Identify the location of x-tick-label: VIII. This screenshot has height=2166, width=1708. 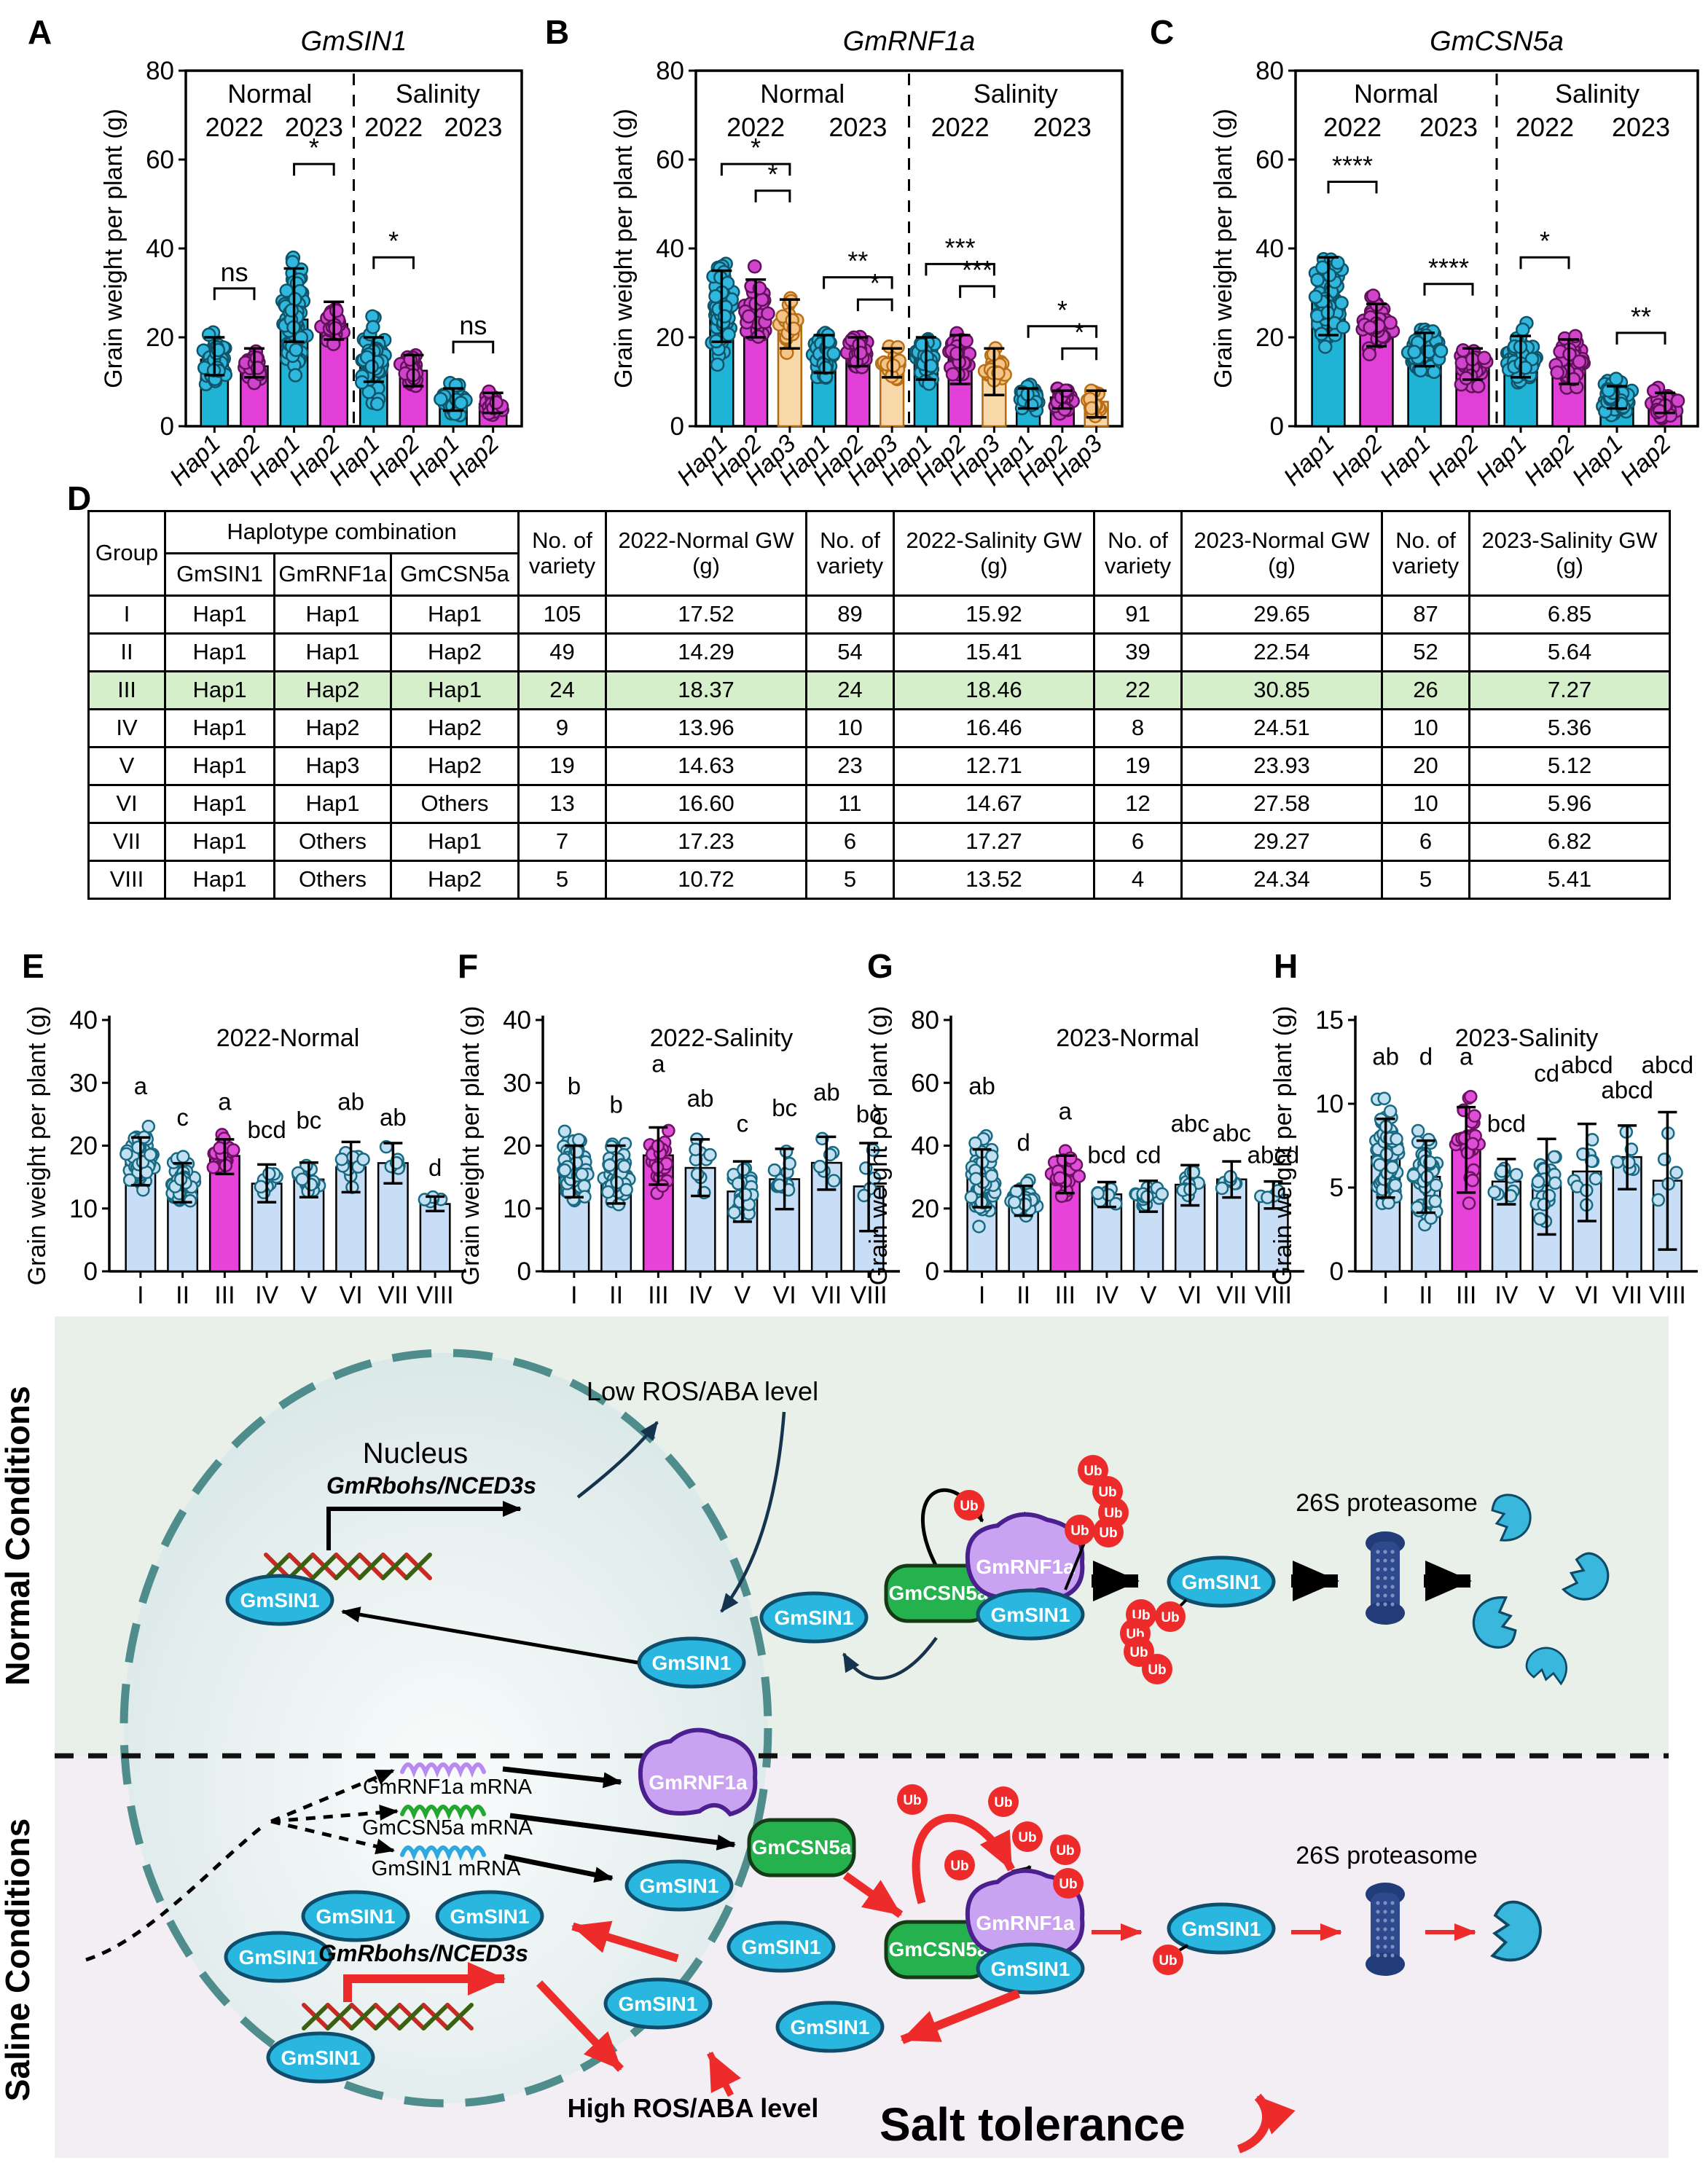
(435, 1295).